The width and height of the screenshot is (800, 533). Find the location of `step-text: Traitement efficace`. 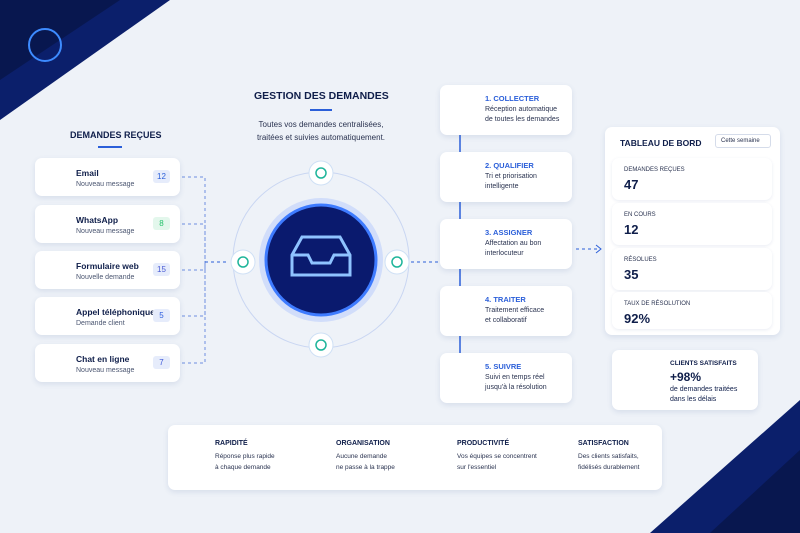

step-text: Traitement efficace is located at coordinates (515, 310).